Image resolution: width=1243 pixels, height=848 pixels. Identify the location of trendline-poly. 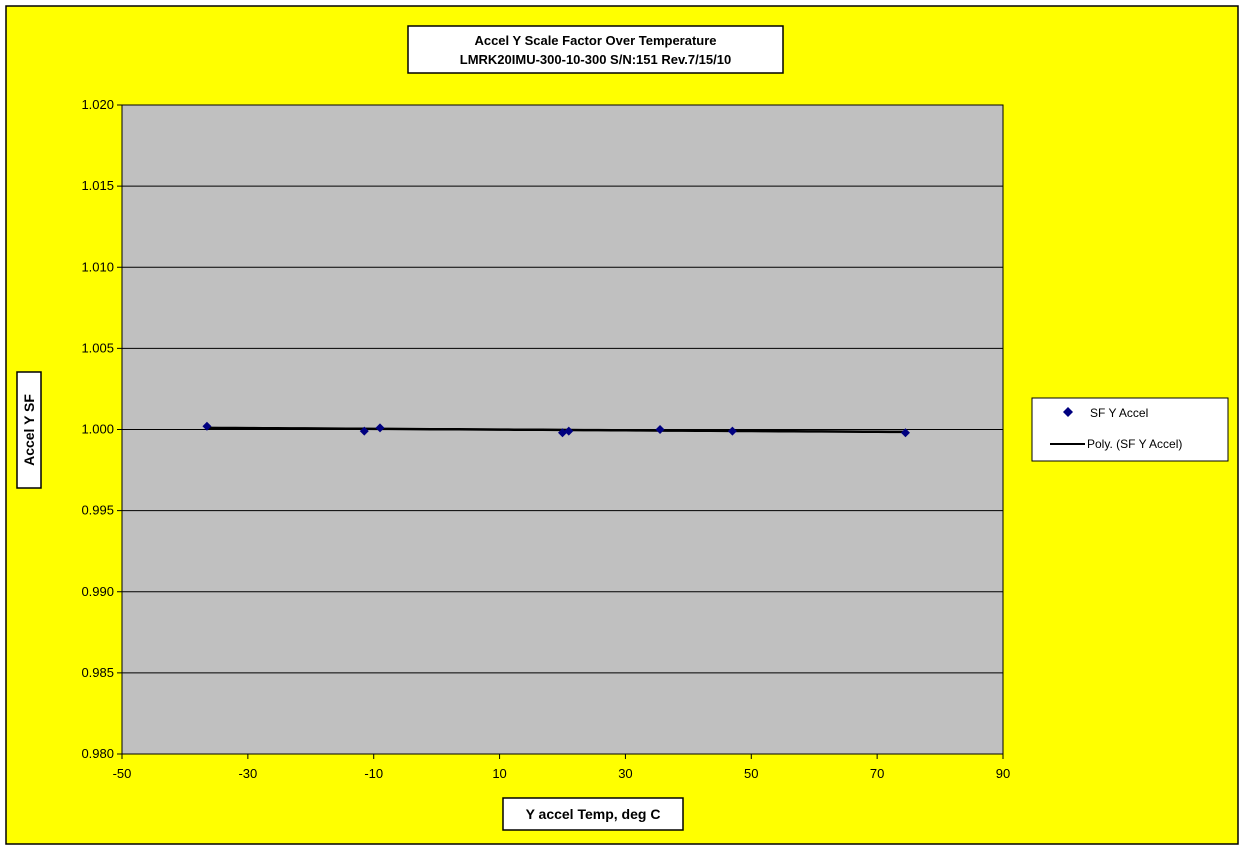
(556, 430).